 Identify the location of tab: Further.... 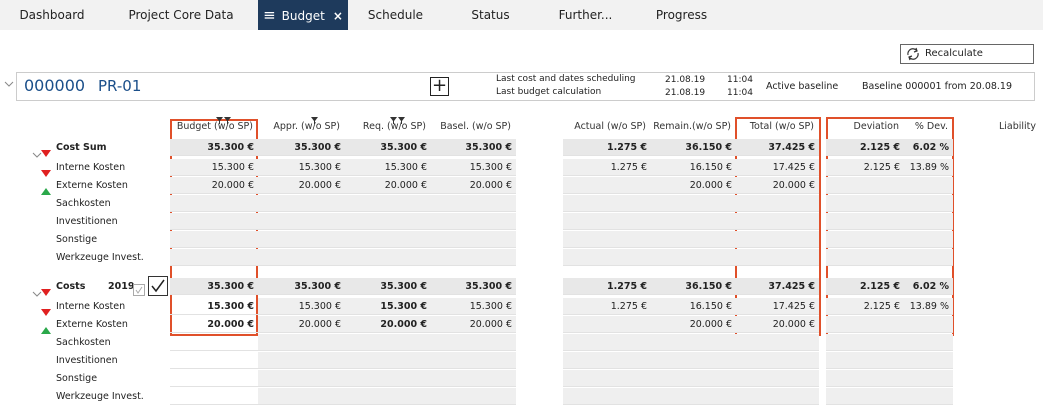
(585, 15).